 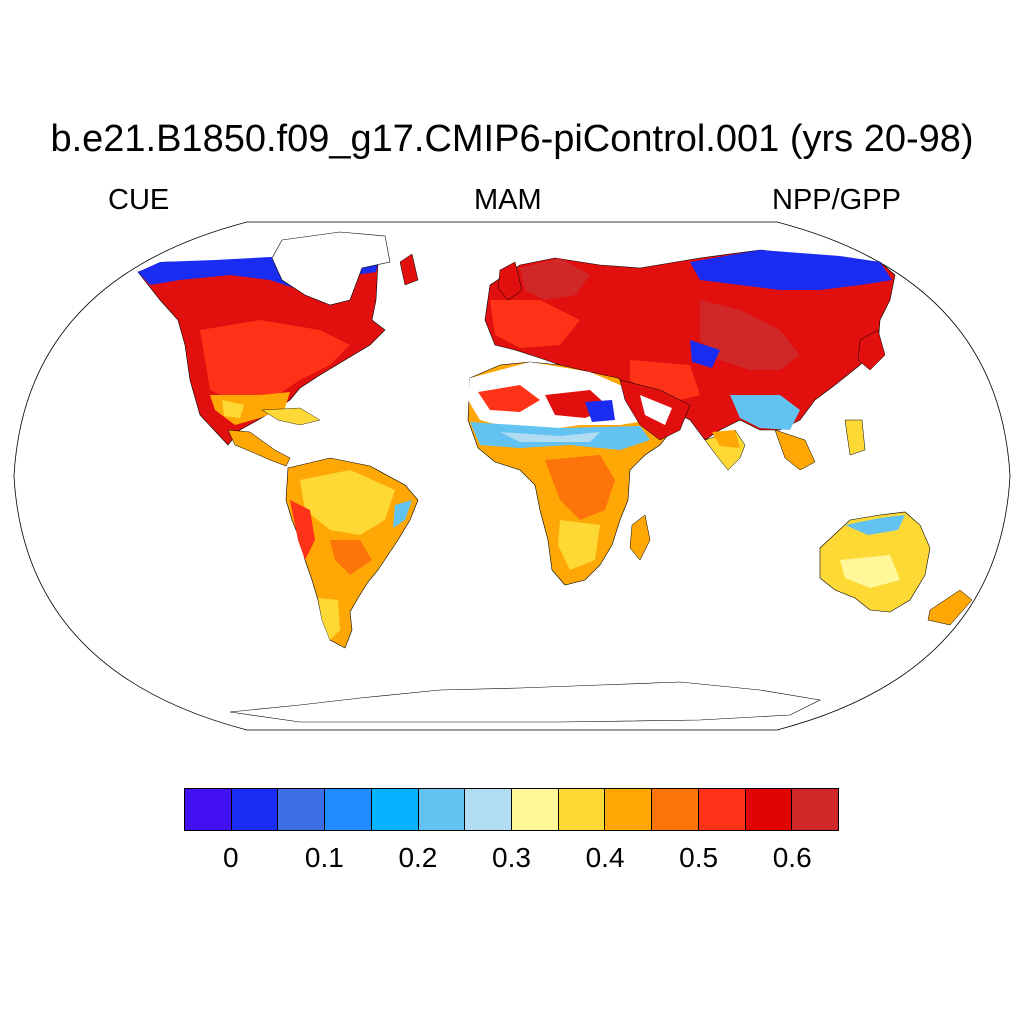 I want to click on colorbar-tick-label: 0.1, so click(x=324, y=857).